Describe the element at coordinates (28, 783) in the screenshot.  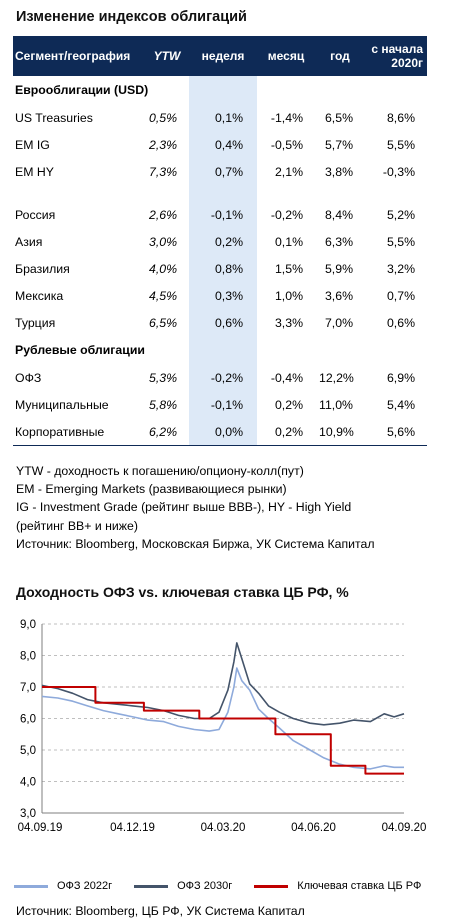
I see `y-tick-label: 4,0` at that location.